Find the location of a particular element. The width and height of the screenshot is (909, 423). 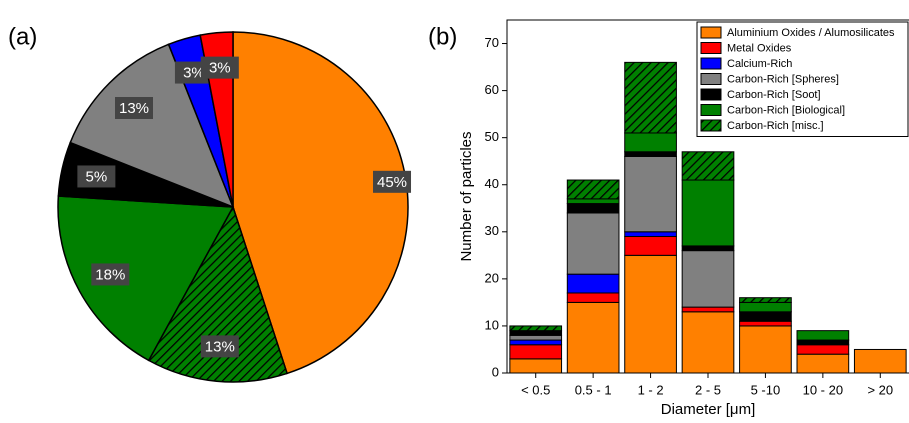

y-tick-label: 30 is located at coordinates (492, 230).